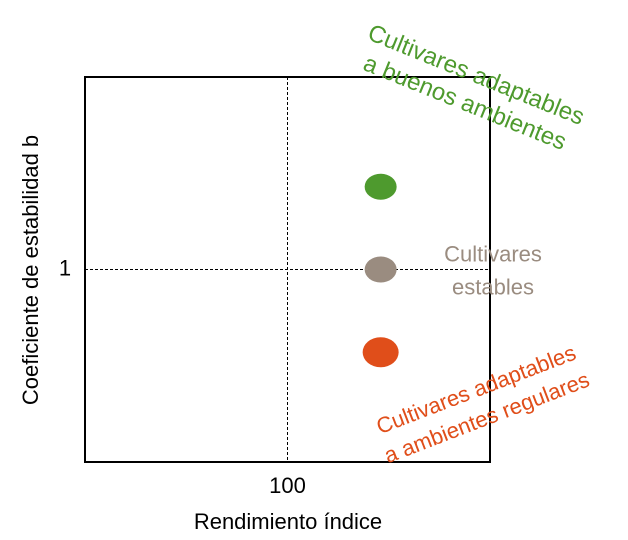 This screenshot has width=628, height=540. Describe the element at coordinates (288, 521) in the screenshot. I see `x-axis-label: Rendimiento índice` at that location.